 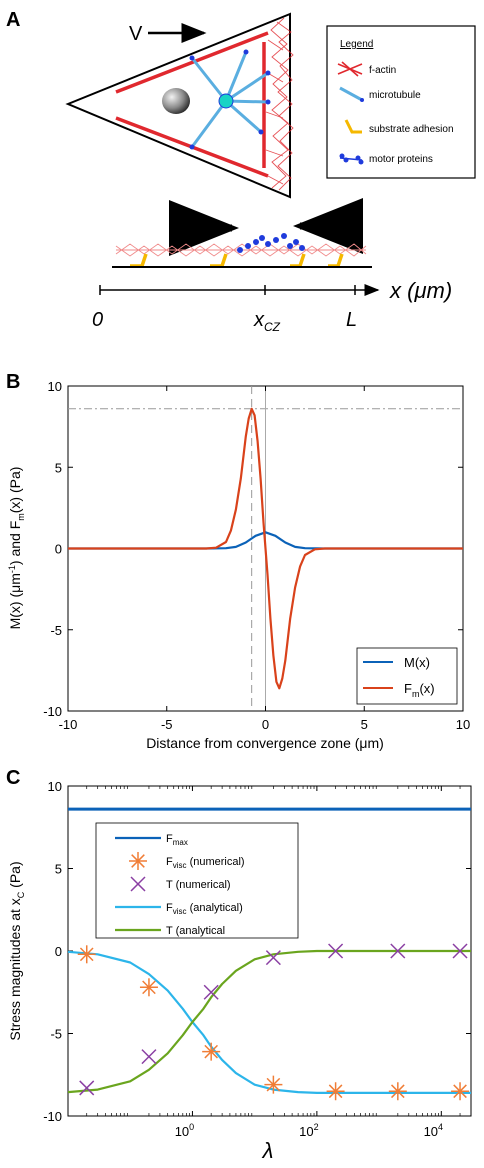 What do you see at coordinates (395, 95) in the screenshot?
I see `legend-item-microtubule: microtubule` at bounding box center [395, 95].